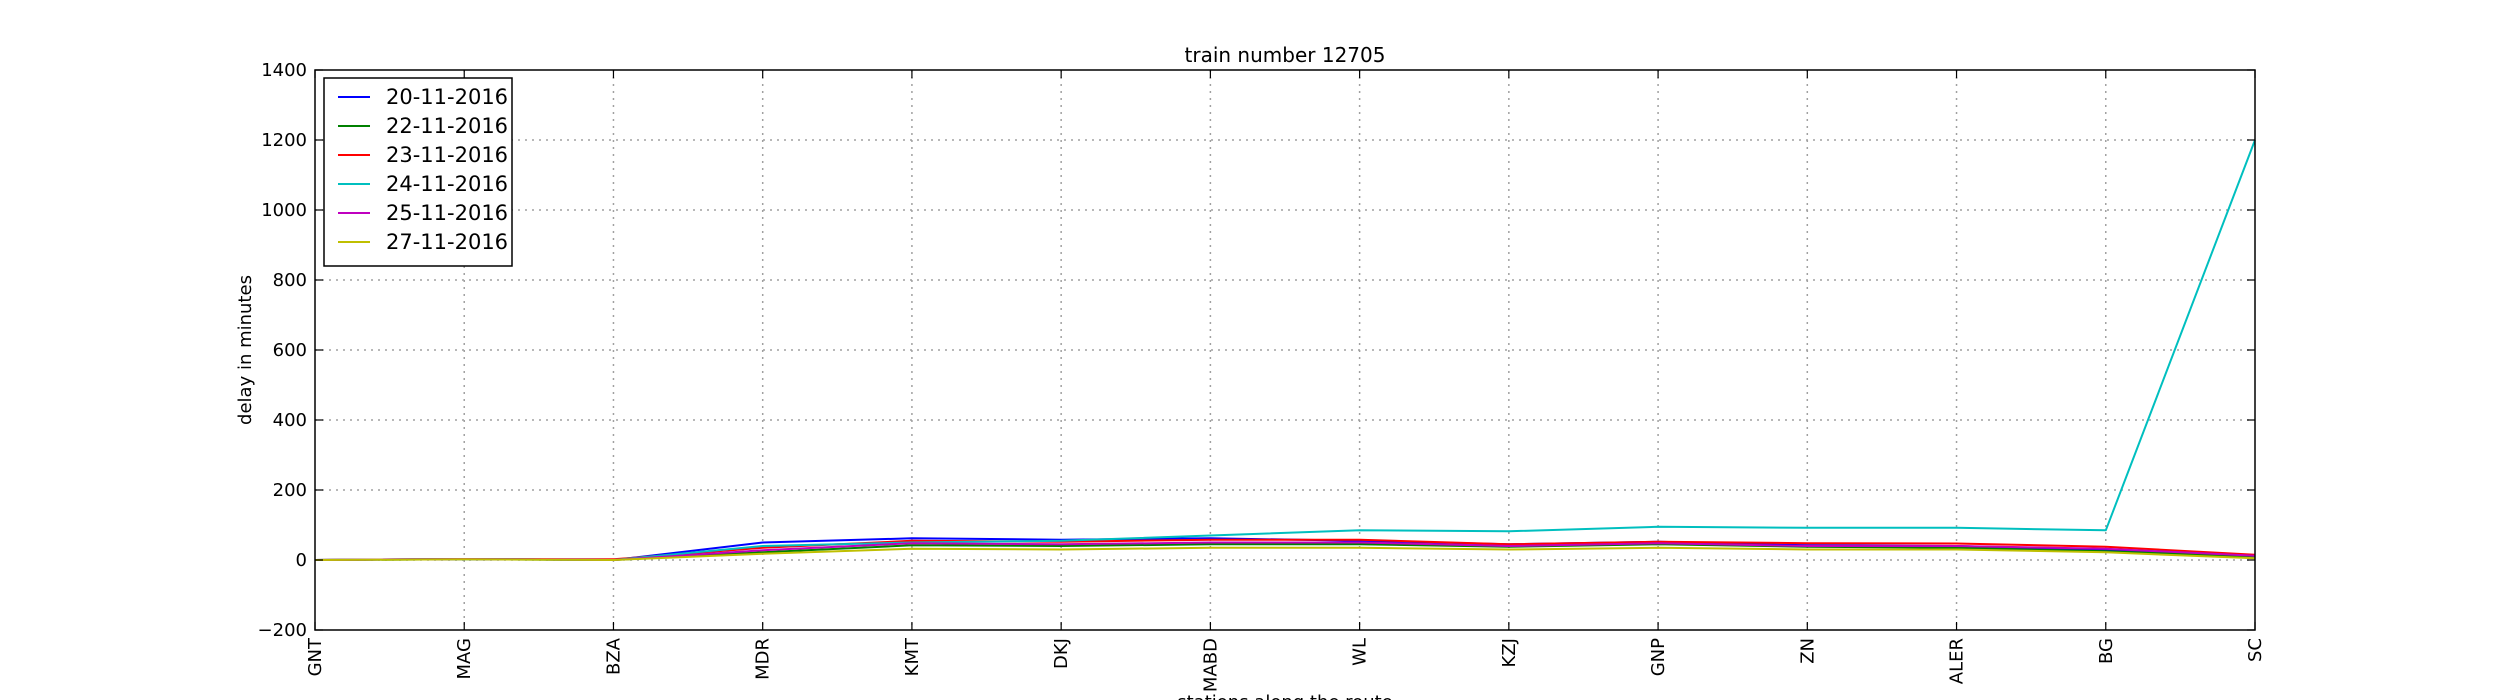 The image size is (2500, 700). What do you see at coordinates (284, 140) in the screenshot?
I see `y-tick-label: 1200` at bounding box center [284, 140].